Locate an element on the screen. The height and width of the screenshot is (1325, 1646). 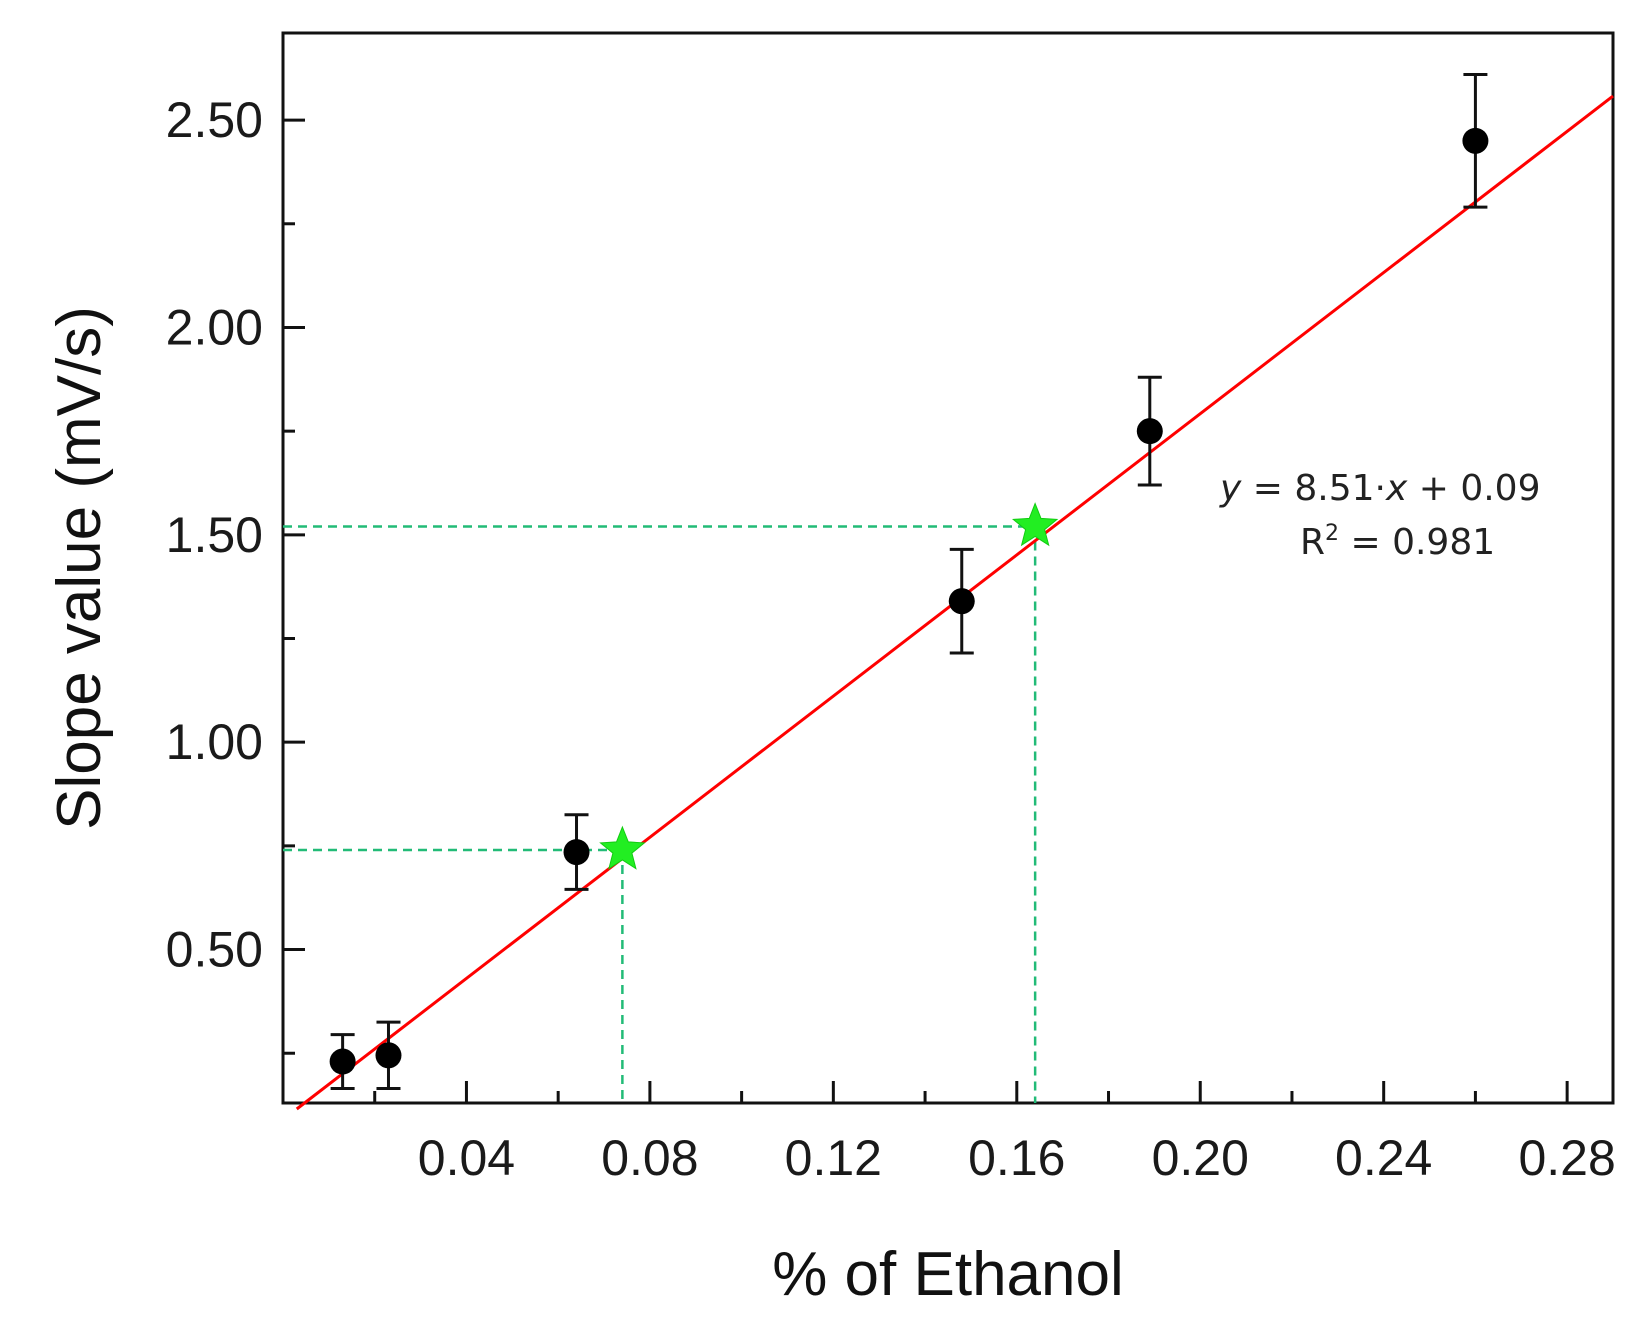
y-tick-label: 1.00 is located at coordinates (214, 742).